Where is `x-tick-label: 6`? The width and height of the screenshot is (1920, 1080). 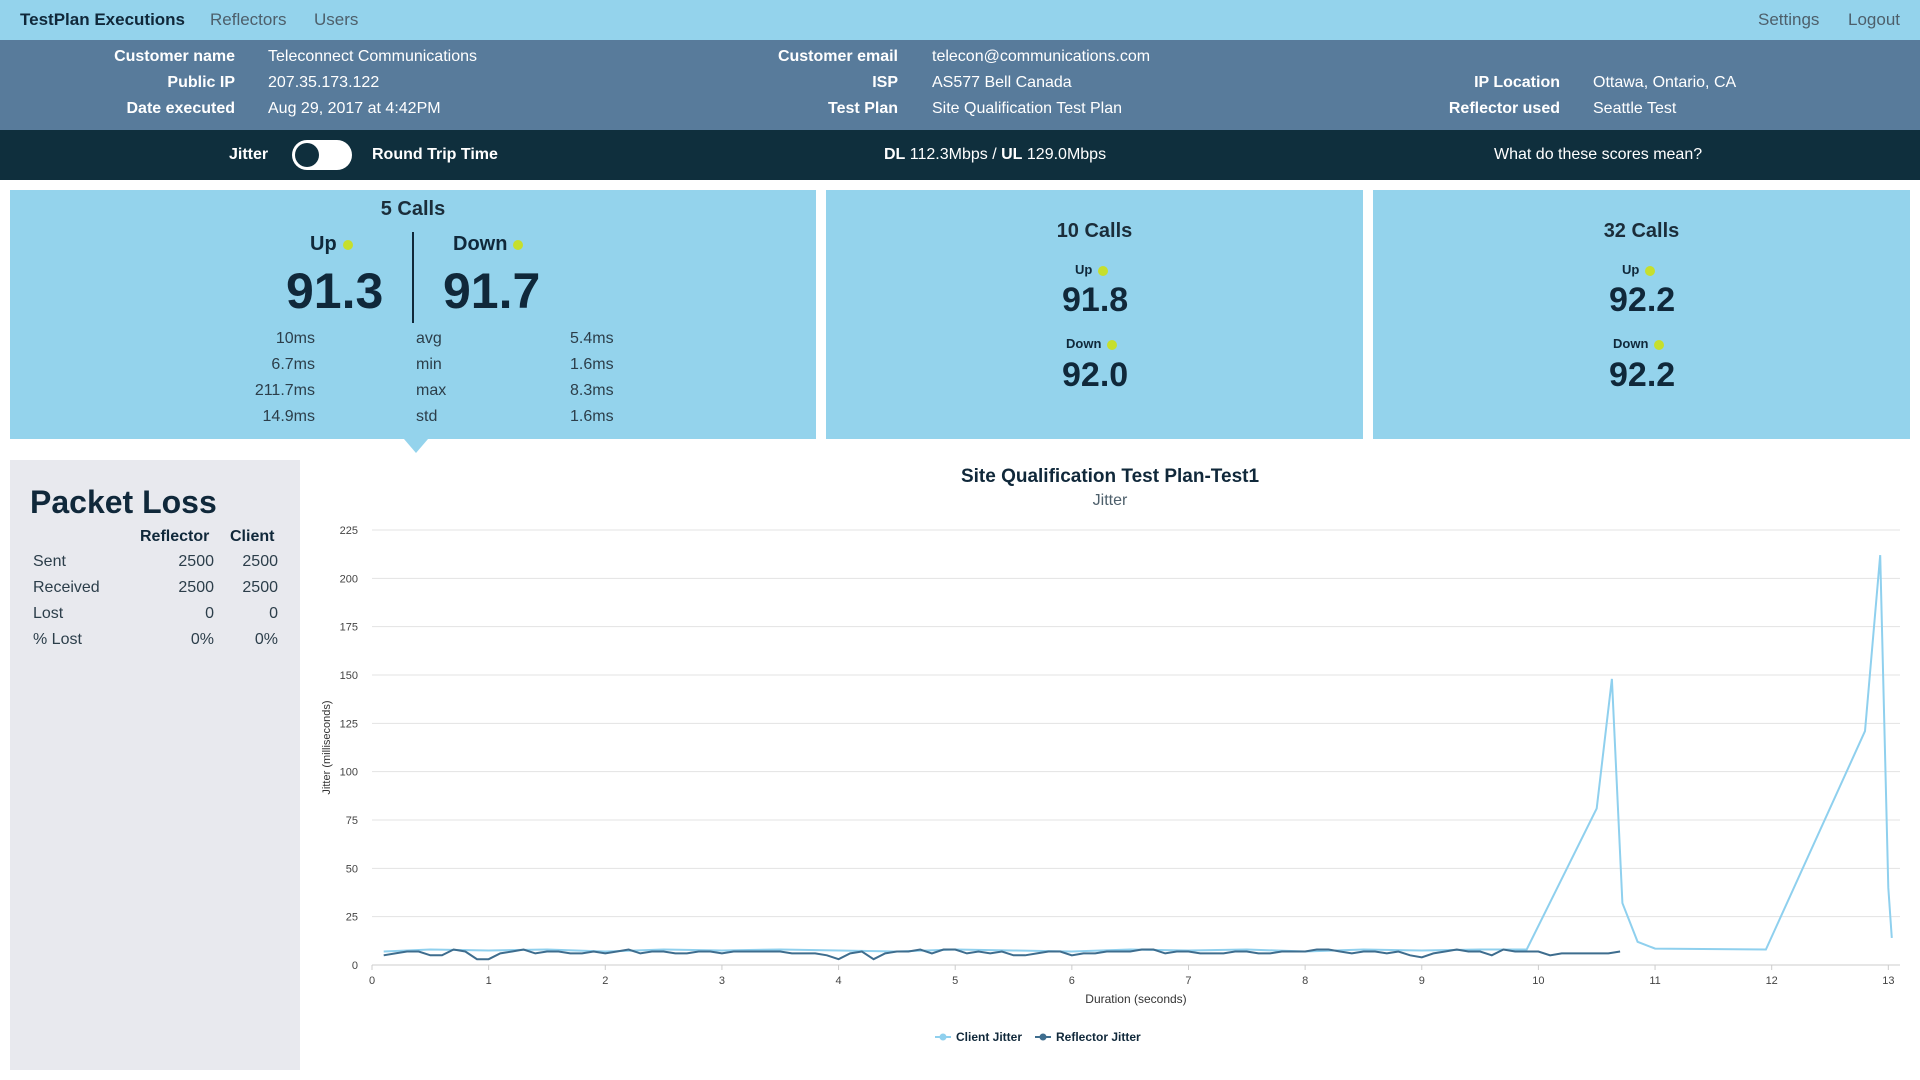
x-tick-label: 6 is located at coordinates (1072, 981).